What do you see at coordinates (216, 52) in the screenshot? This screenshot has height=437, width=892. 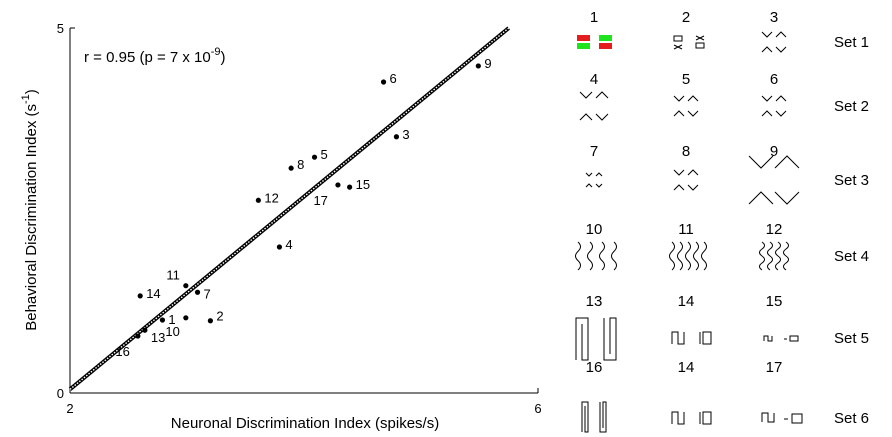 I see `annotation-sup: -9` at bounding box center [216, 52].